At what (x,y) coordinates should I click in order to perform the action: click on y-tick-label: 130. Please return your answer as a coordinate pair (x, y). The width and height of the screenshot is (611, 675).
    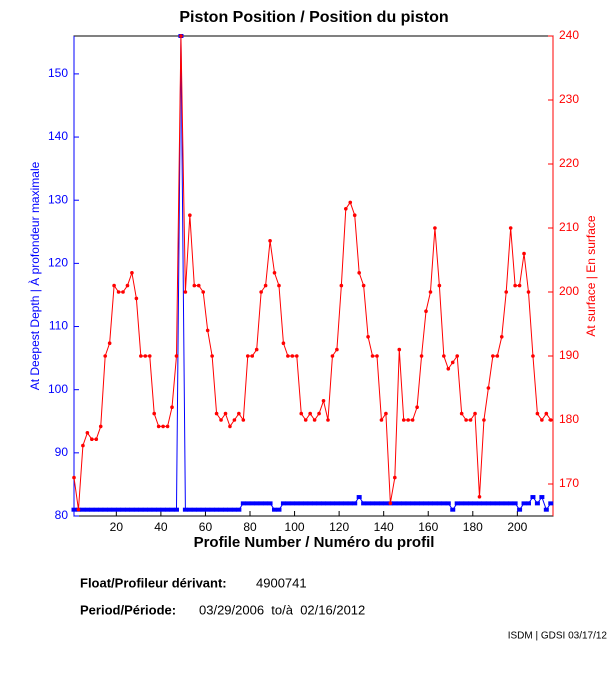
    Looking at the image, I should click on (58, 199).